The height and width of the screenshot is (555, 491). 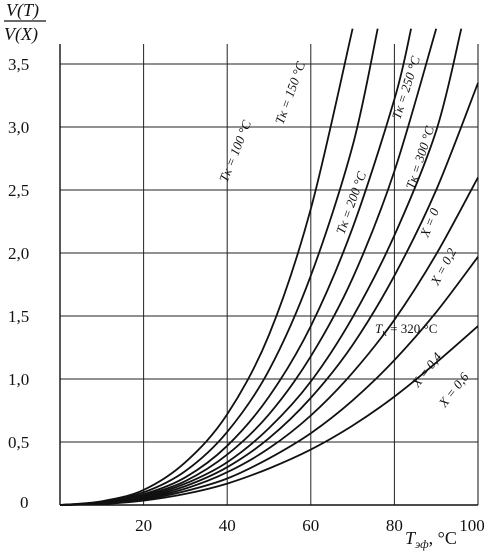 What do you see at coordinates (472, 525) in the screenshot?
I see `x-tick-label: 100` at bounding box center [472, 525].